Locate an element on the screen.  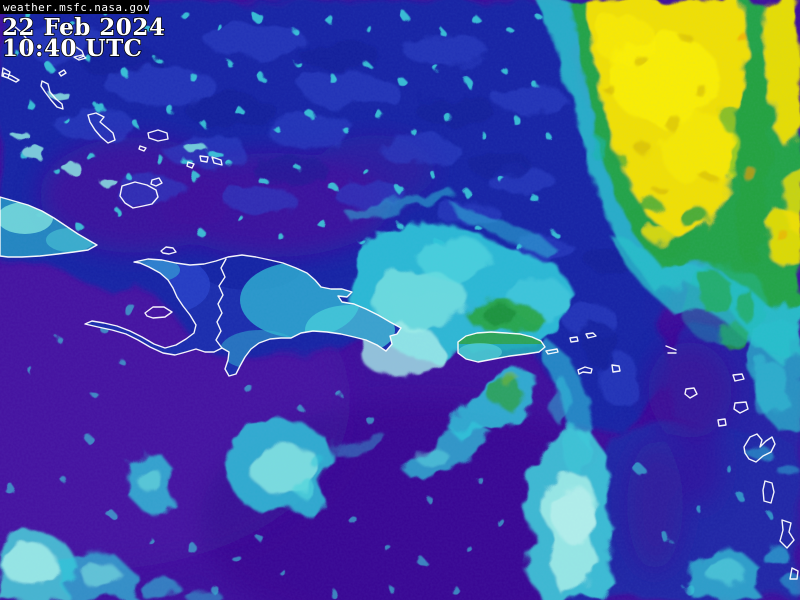
source-label: weather.msfc.nasa.gov is located at coordinates (76, 7).